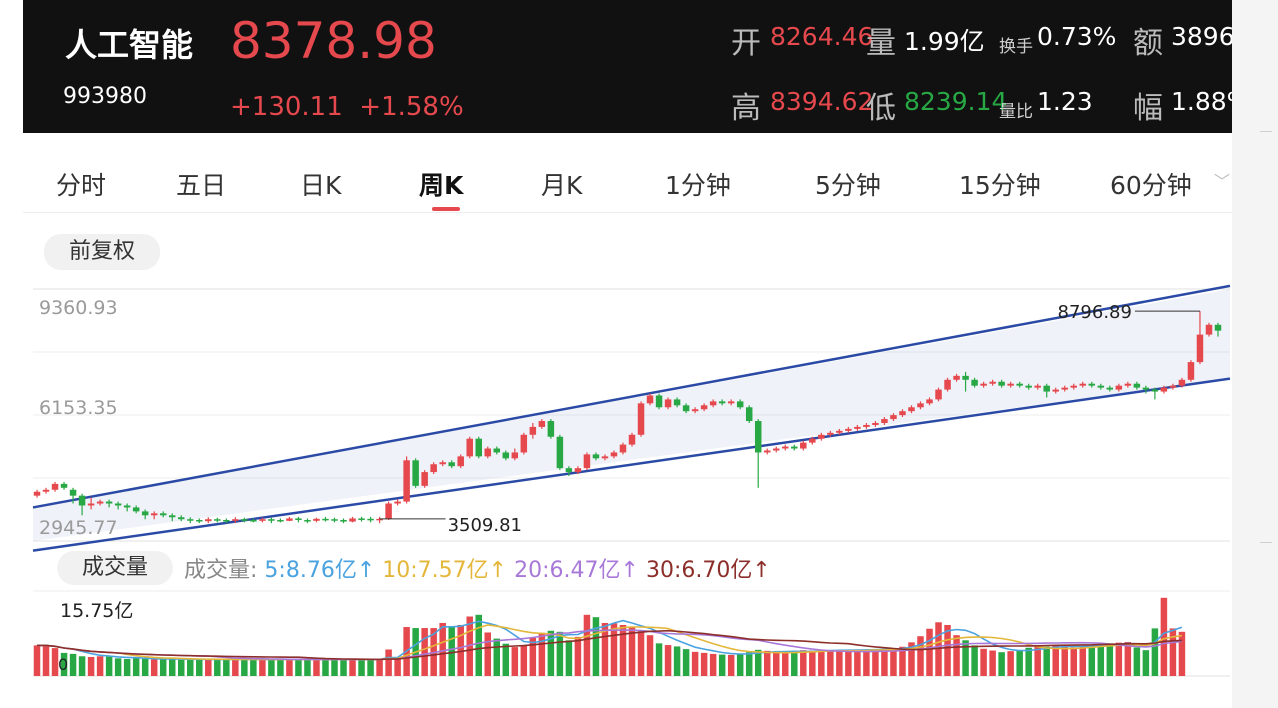  Describe the element at coordinates (1255, 354) in the screenshot. I see `side-scroll-strip` at that location.